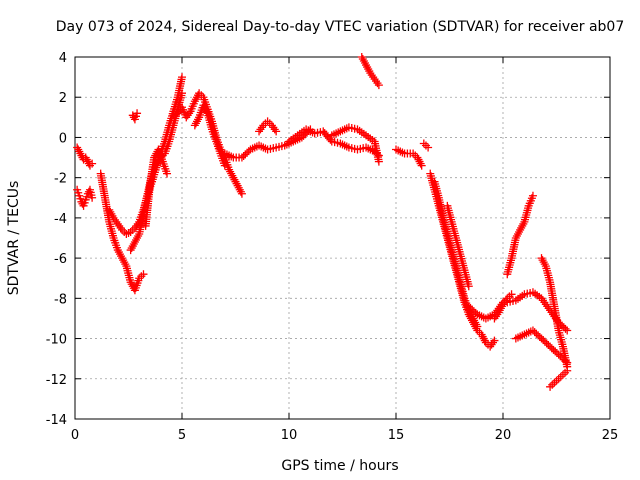 The height and width of the screenshot is (480, 640). Describe the element at coordinates (289, 435) in the screenshot. I see `x-tick-label: 10` at that location.